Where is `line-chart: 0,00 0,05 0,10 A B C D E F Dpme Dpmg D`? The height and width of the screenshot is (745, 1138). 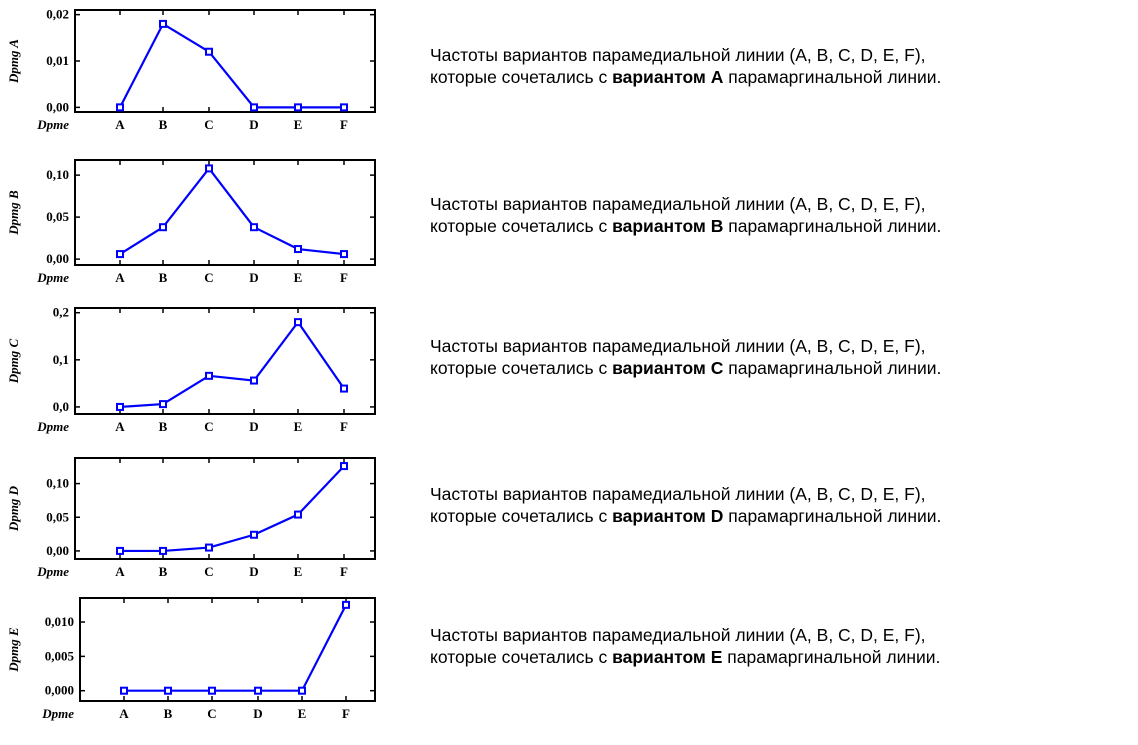
line-chart: 0,00 0,05 0,10 A B C D E F Dpme Dpmg D is located at coordinates (191, 518).